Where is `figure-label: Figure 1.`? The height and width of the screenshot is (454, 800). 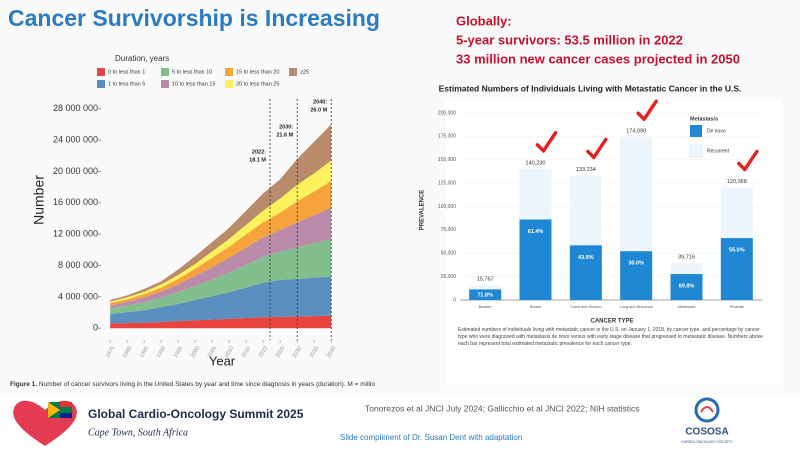 figure-label: Figure 1. is located at coordinates (23, 384).